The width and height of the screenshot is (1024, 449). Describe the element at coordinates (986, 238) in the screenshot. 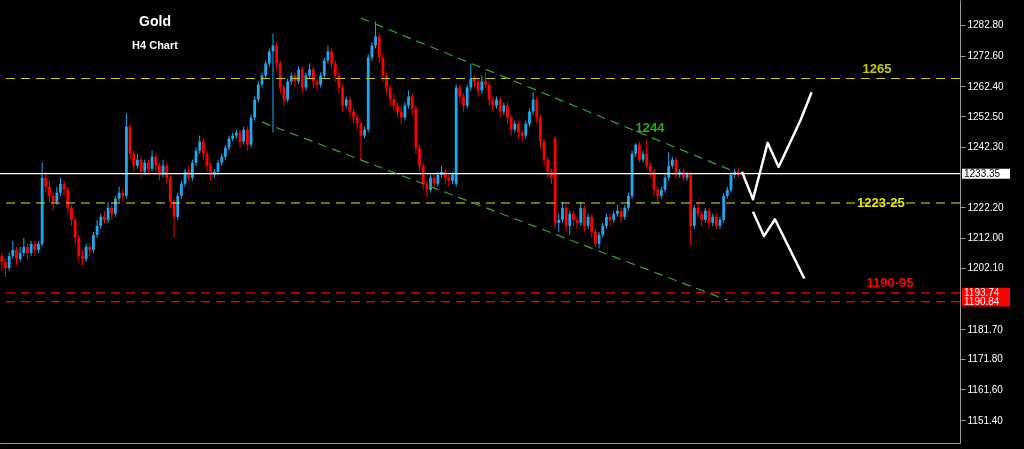

I see `y-tick-label: 1212.00` at that location.